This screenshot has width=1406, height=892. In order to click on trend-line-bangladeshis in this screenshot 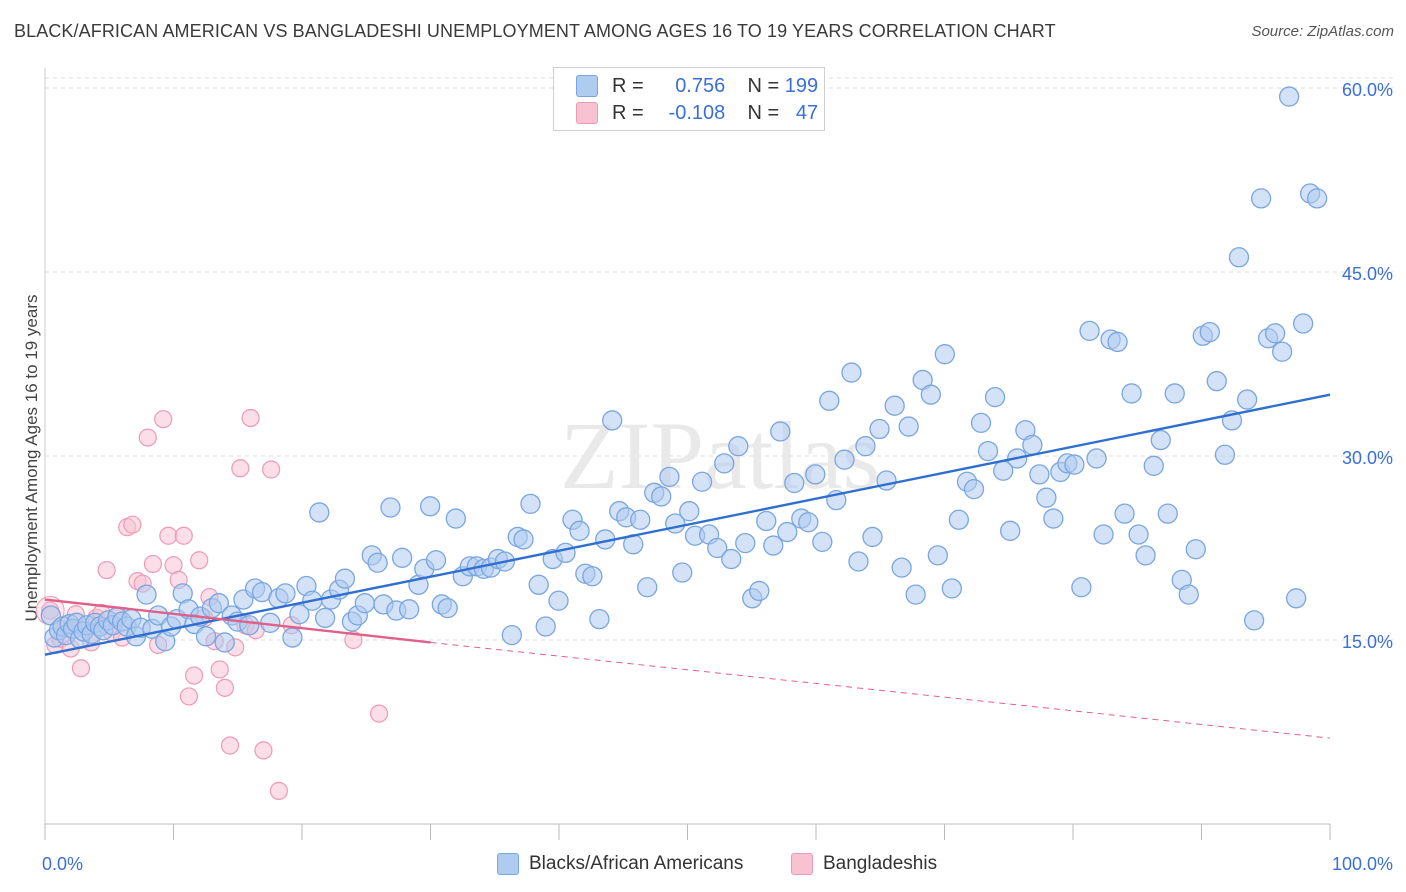, I will do `click(237, 621)`.